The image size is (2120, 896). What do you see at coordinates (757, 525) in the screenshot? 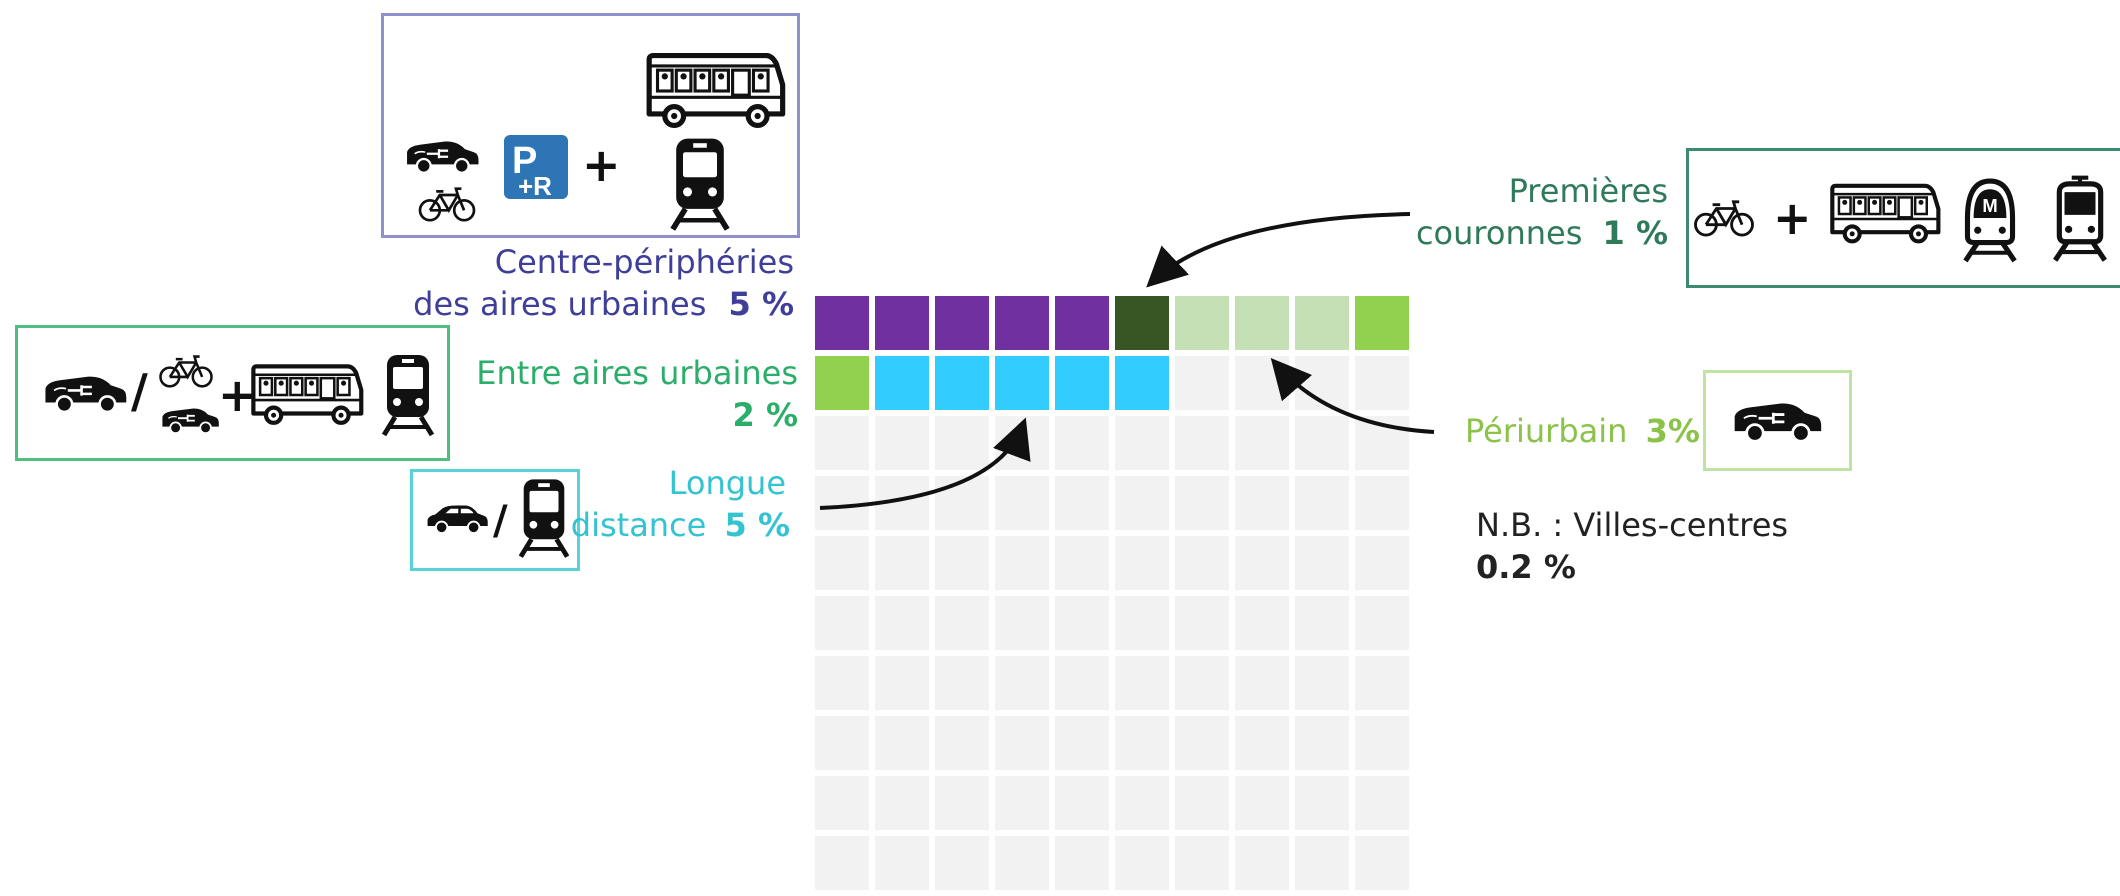
I see `longue-distance-value: 5 %` at bounding box center [757, 525].